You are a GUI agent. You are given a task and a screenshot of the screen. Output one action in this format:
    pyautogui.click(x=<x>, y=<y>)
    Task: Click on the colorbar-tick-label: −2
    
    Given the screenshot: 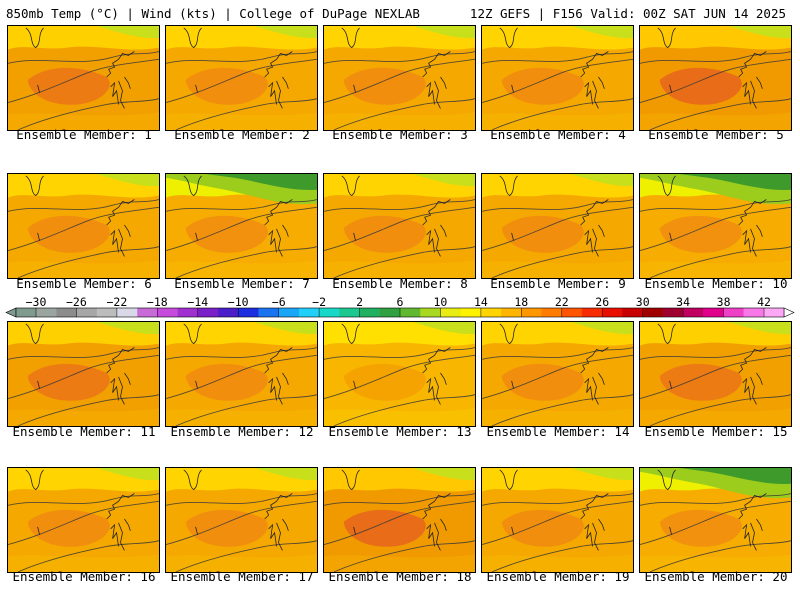 What is the action you would take?
    pyautogui.click(x=319, y=302)
    